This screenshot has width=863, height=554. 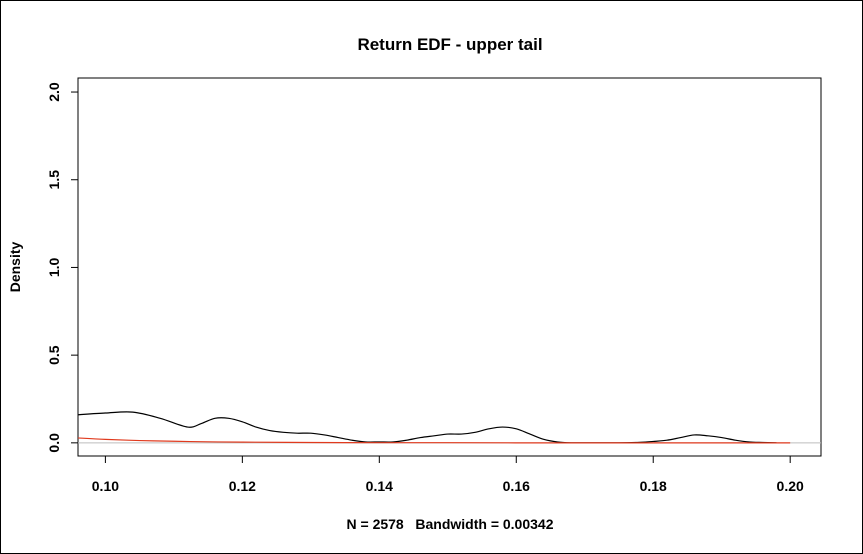 I want to click on y-axis: 0.0 0.5 1.0 1.5 2.0, so click(x=62, y=267).